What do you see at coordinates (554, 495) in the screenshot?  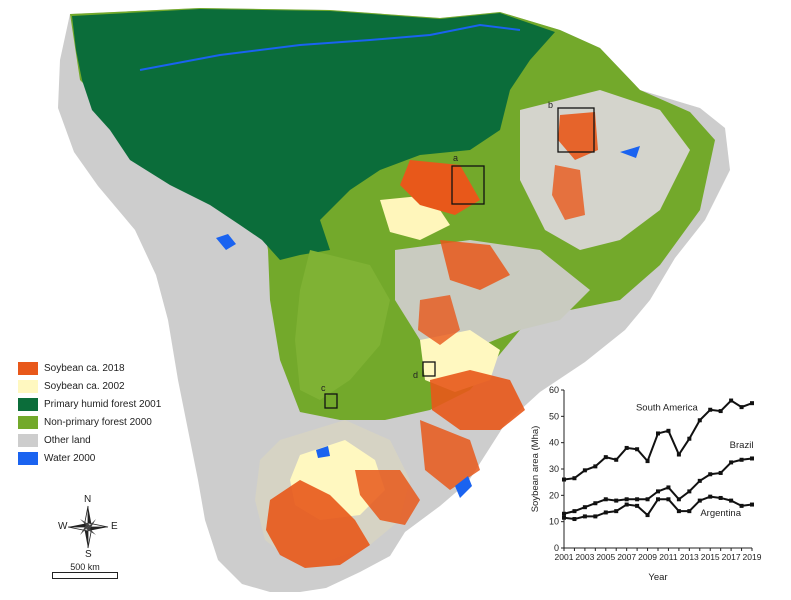 I see `y-tick-label: 20` at bounding box center [554, 495].